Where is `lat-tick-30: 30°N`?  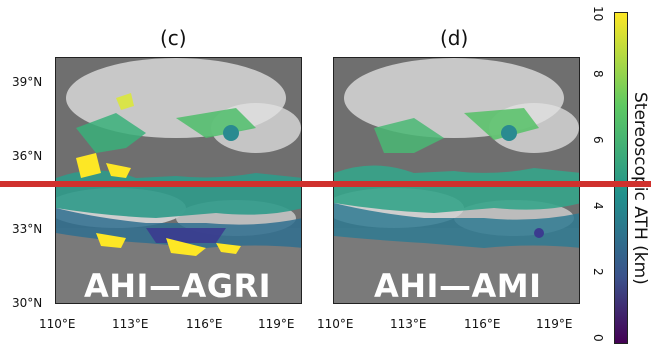 lat-tick-30: 30°N is located at coordinates (27, 303).